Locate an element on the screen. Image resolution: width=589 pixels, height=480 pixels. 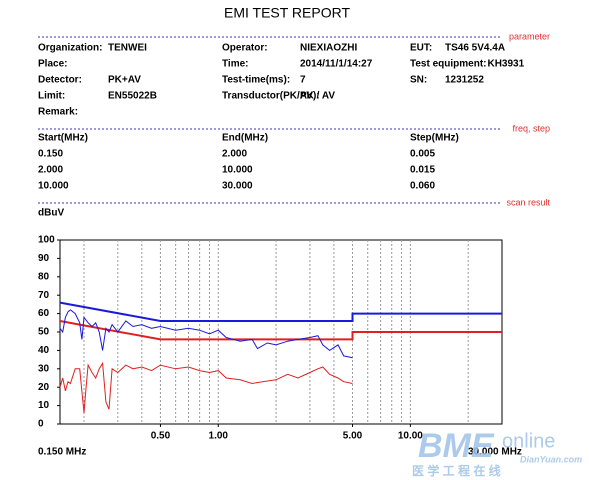
field-value: KH3931 is located at coordinates (505, 64).